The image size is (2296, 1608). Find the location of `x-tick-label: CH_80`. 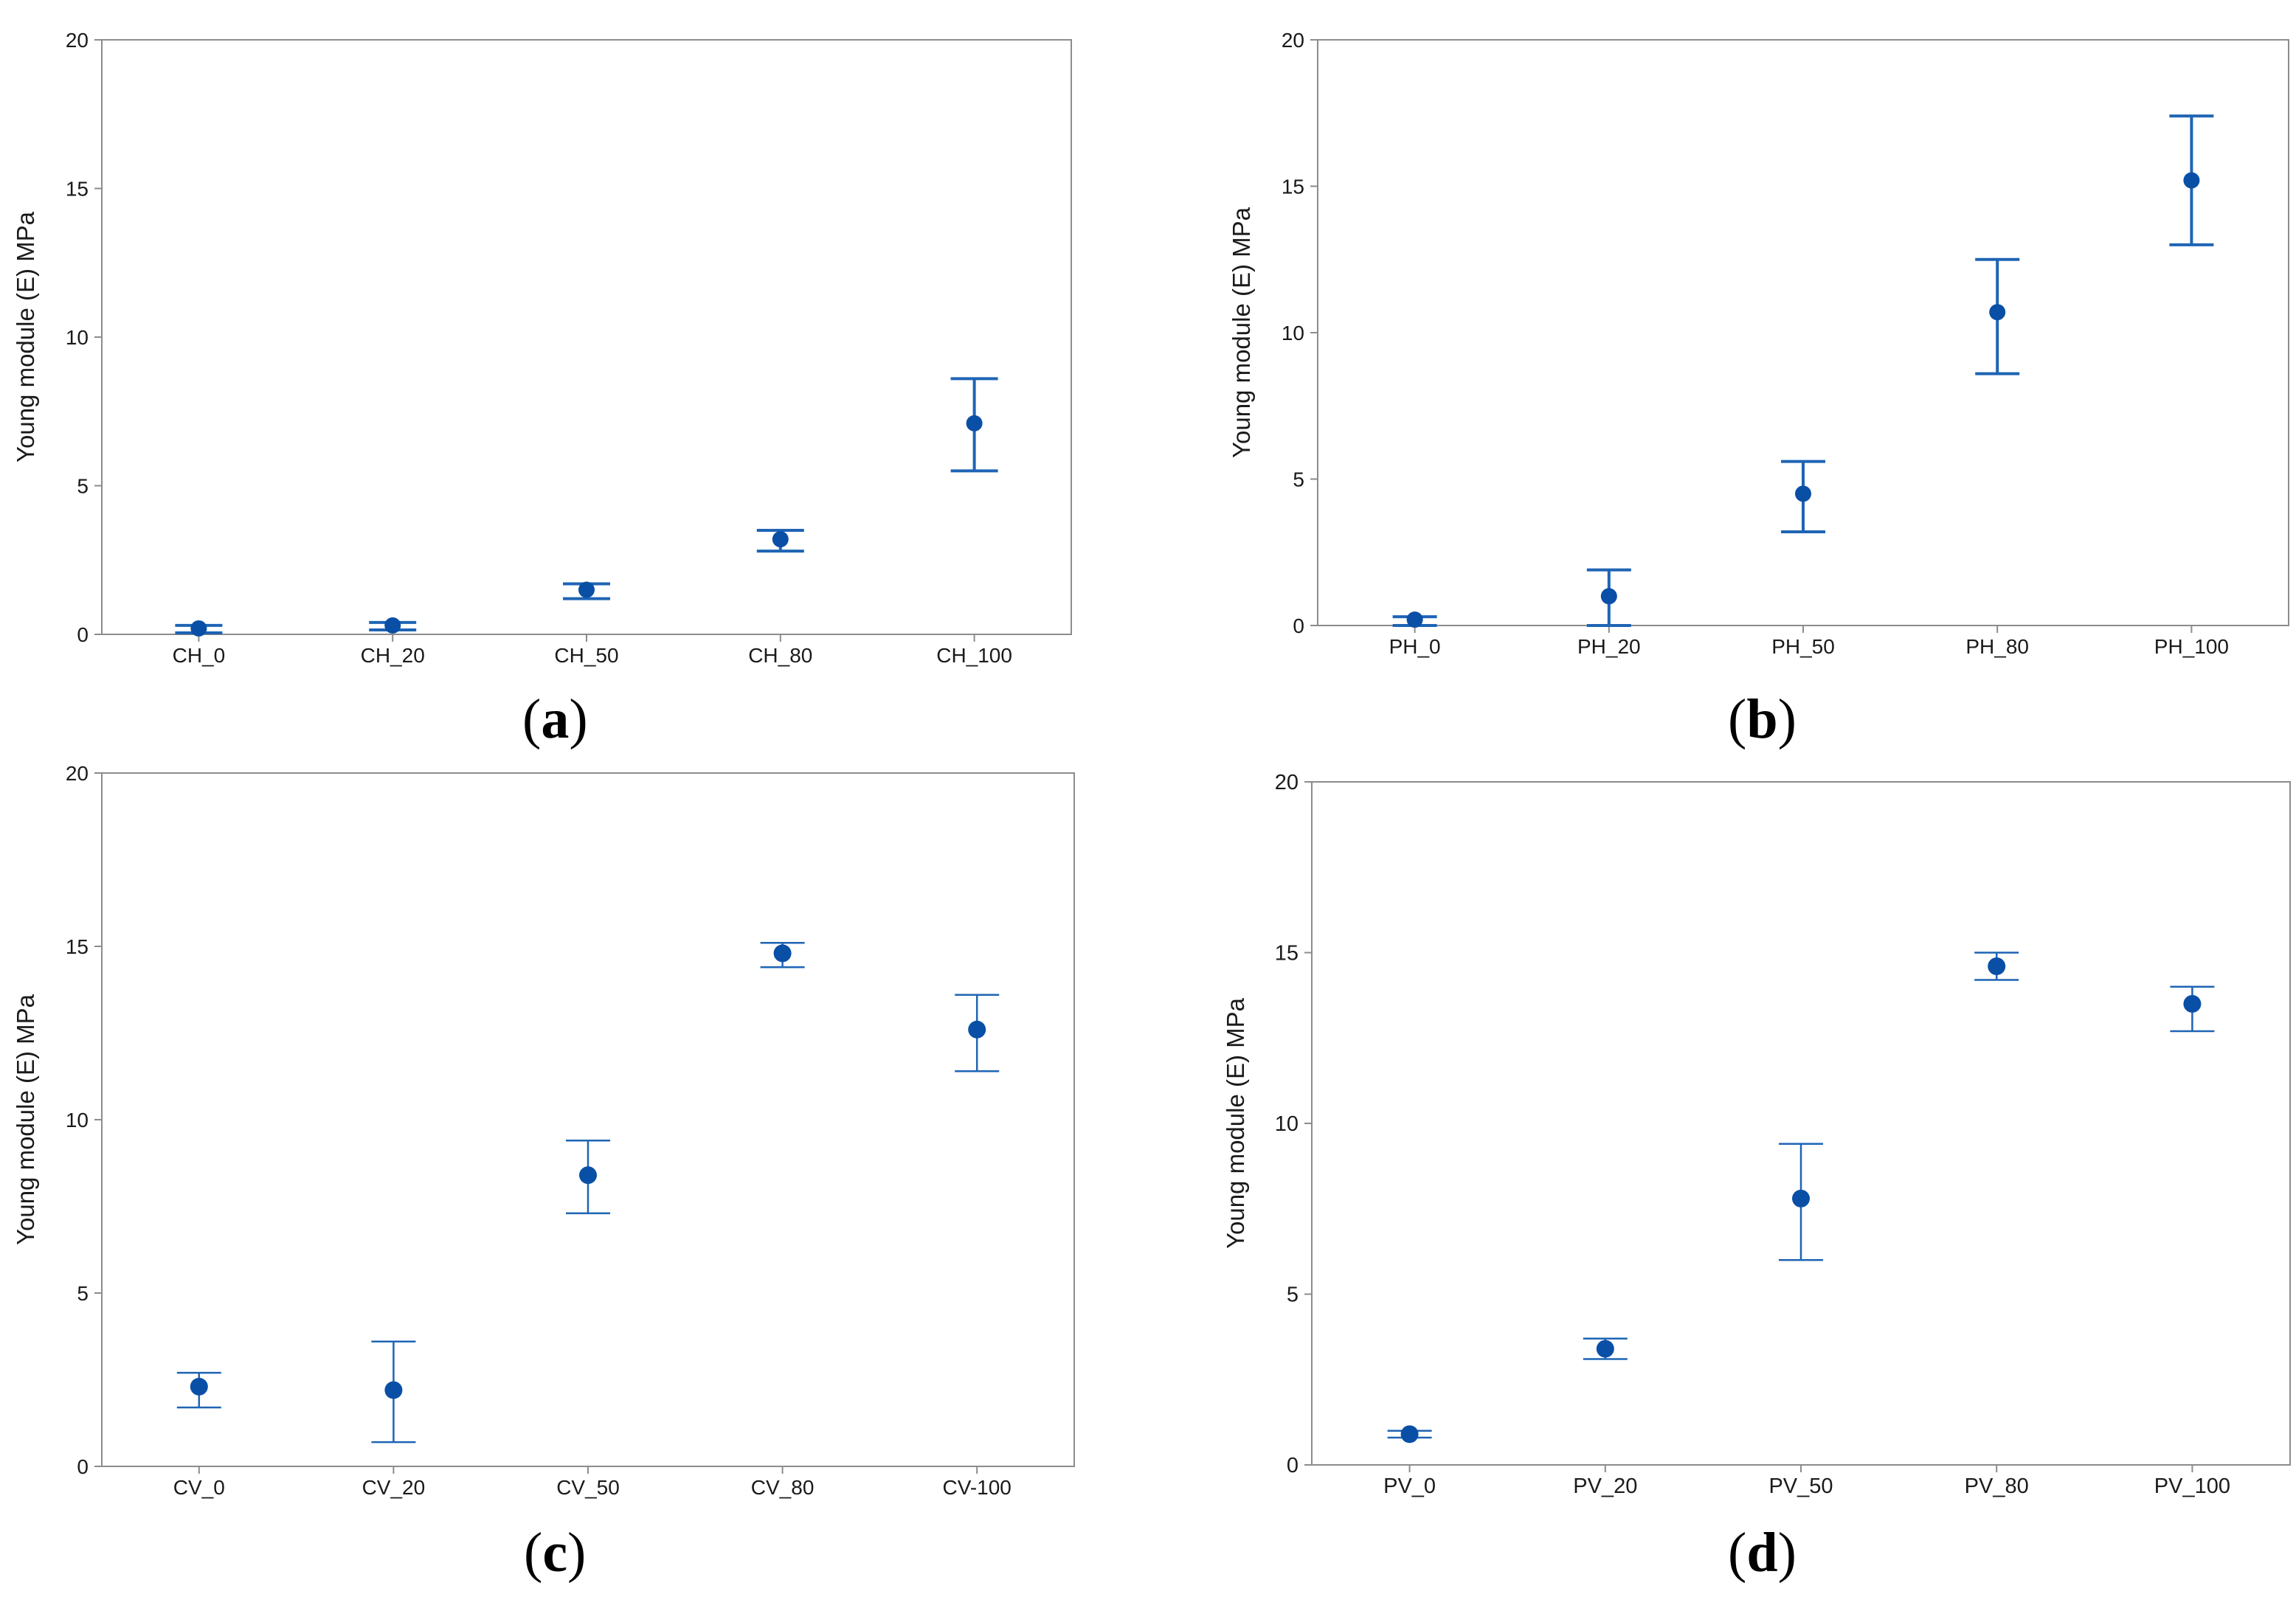

x-tick-label: CH_80 is located at coordinates (780, 656).